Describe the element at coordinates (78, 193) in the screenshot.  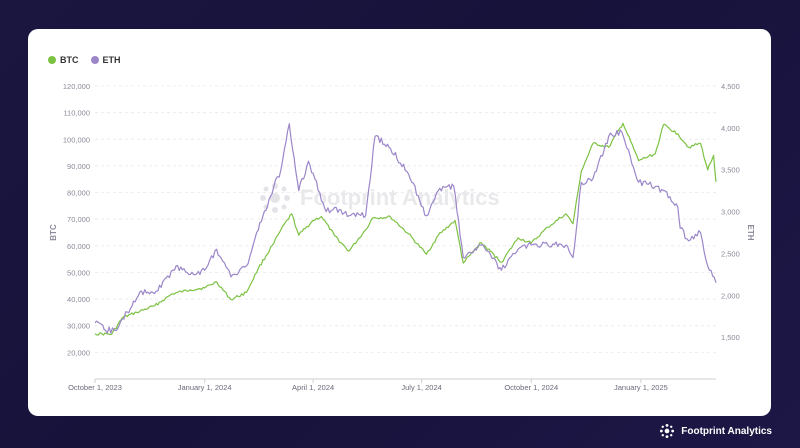
I see `y-tick-left: 80,000` at that location.